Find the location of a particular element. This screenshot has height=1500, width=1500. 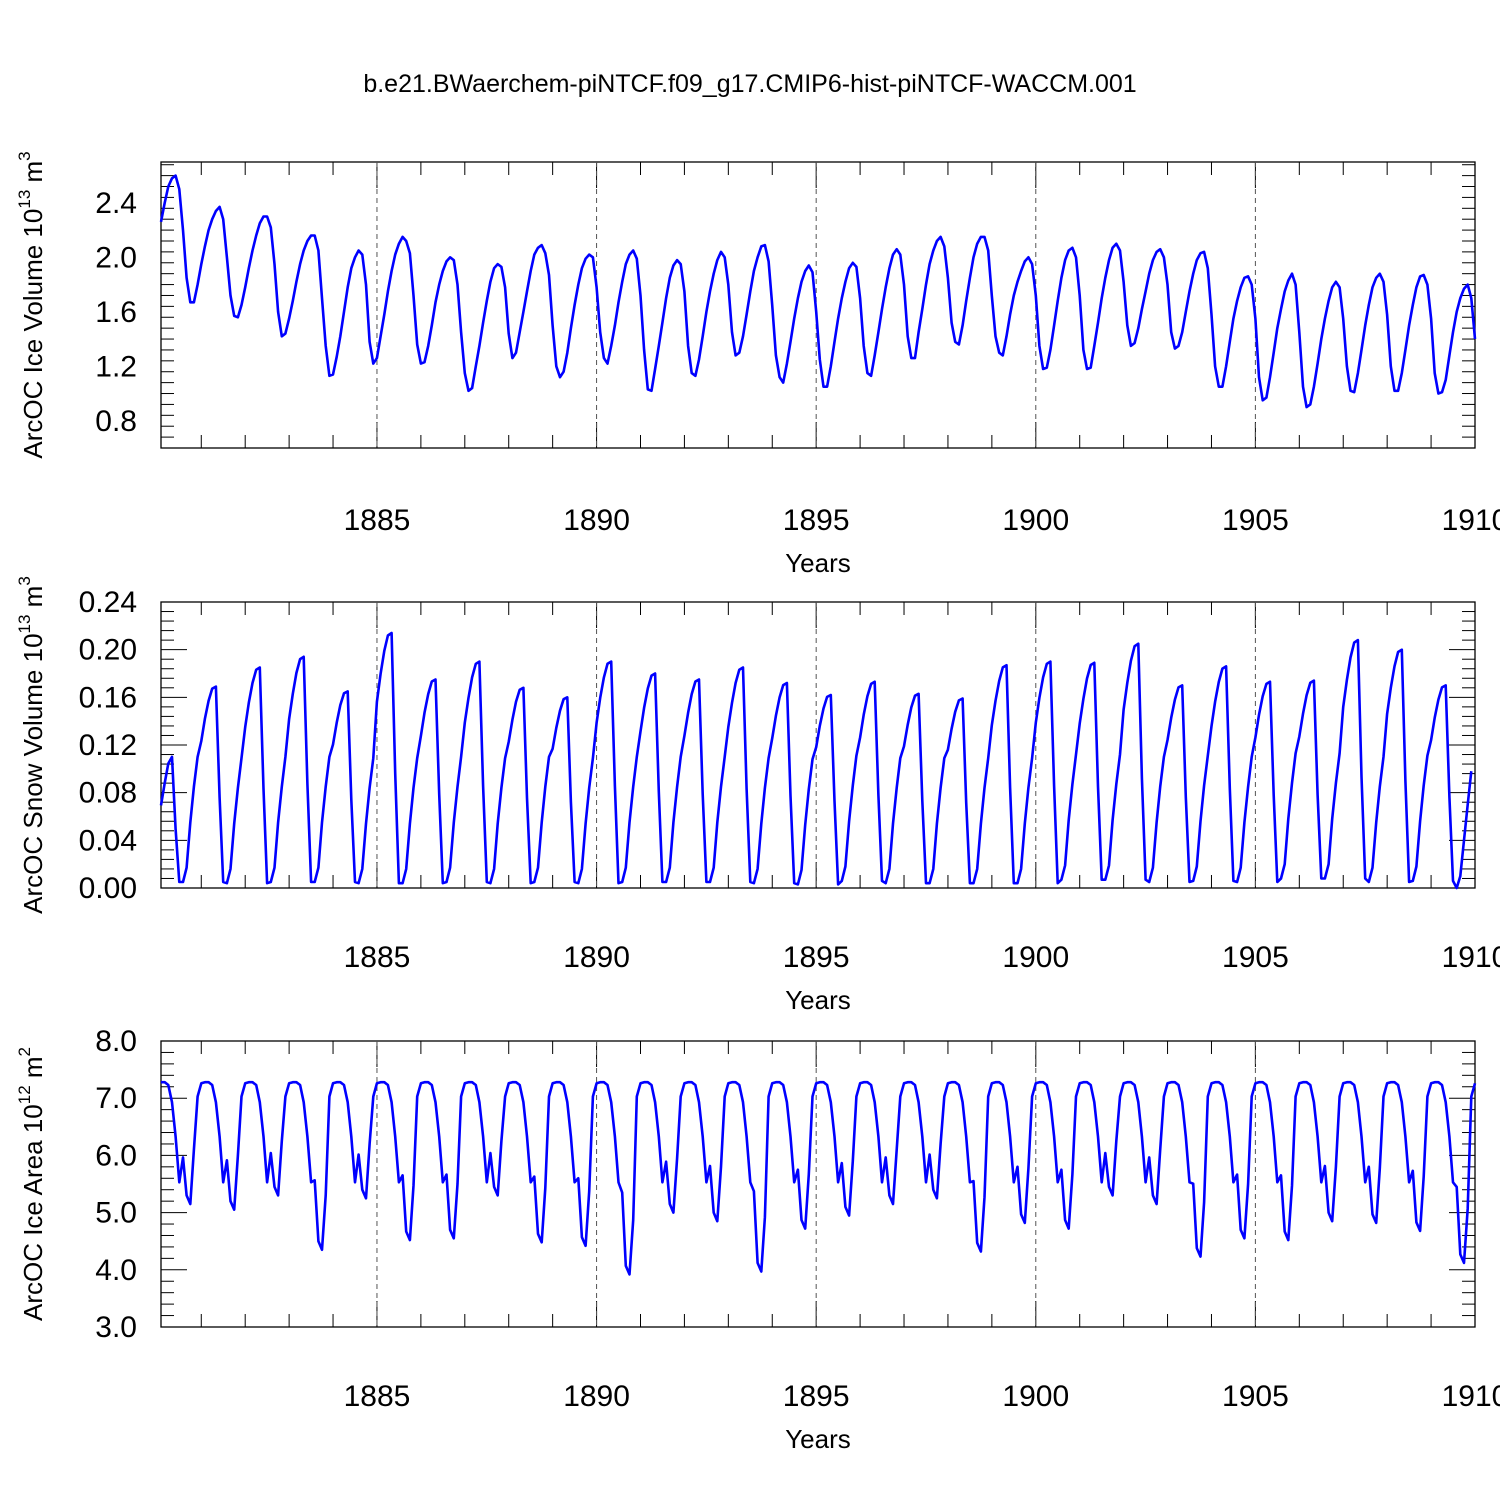

y-tick-label: 1.6 is located at coordinates (116, 312).